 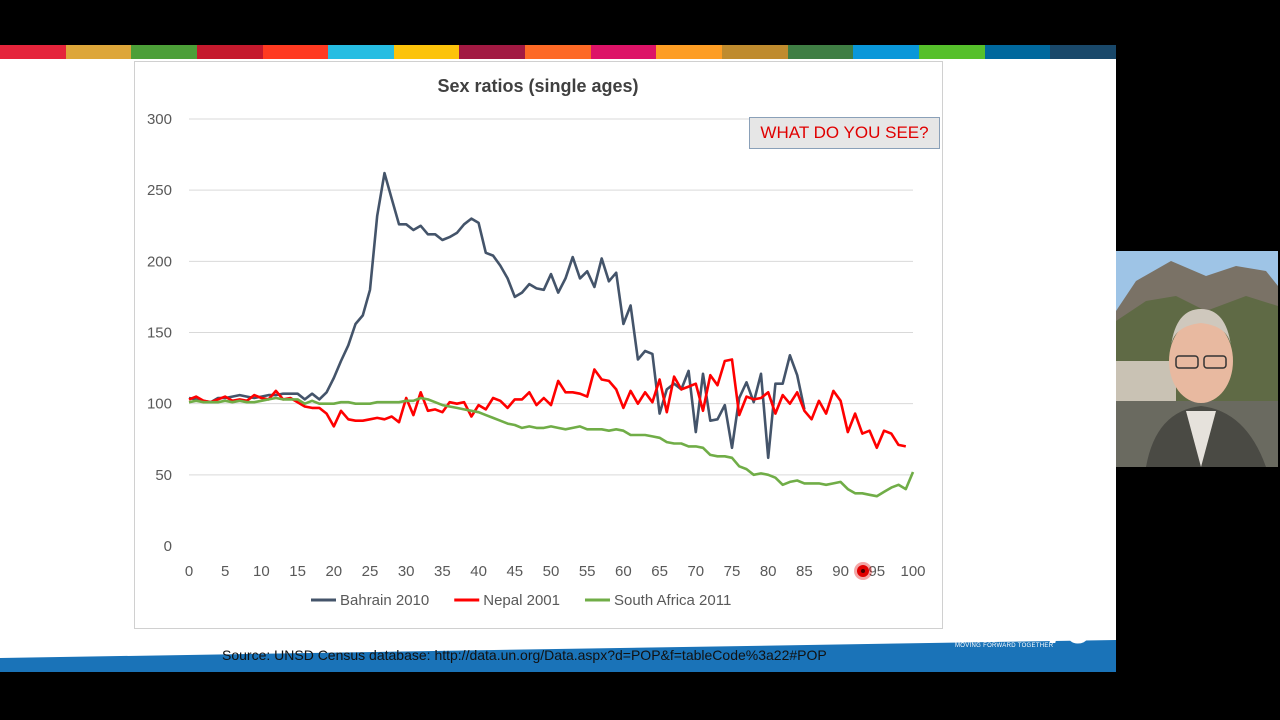 I want to click on series-line-nepal-2001, so click(x=547, y=404).